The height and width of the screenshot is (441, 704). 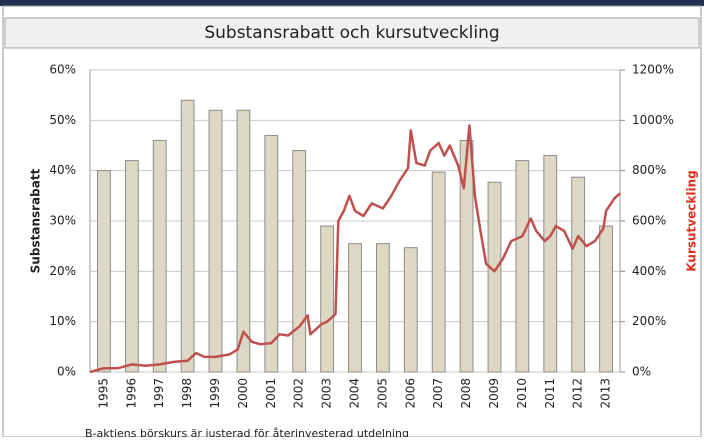 What do you see at coordinates (494, 393) in the screenshot?
I see `x-tick-label: 2009` at bounding box center [494, 393].